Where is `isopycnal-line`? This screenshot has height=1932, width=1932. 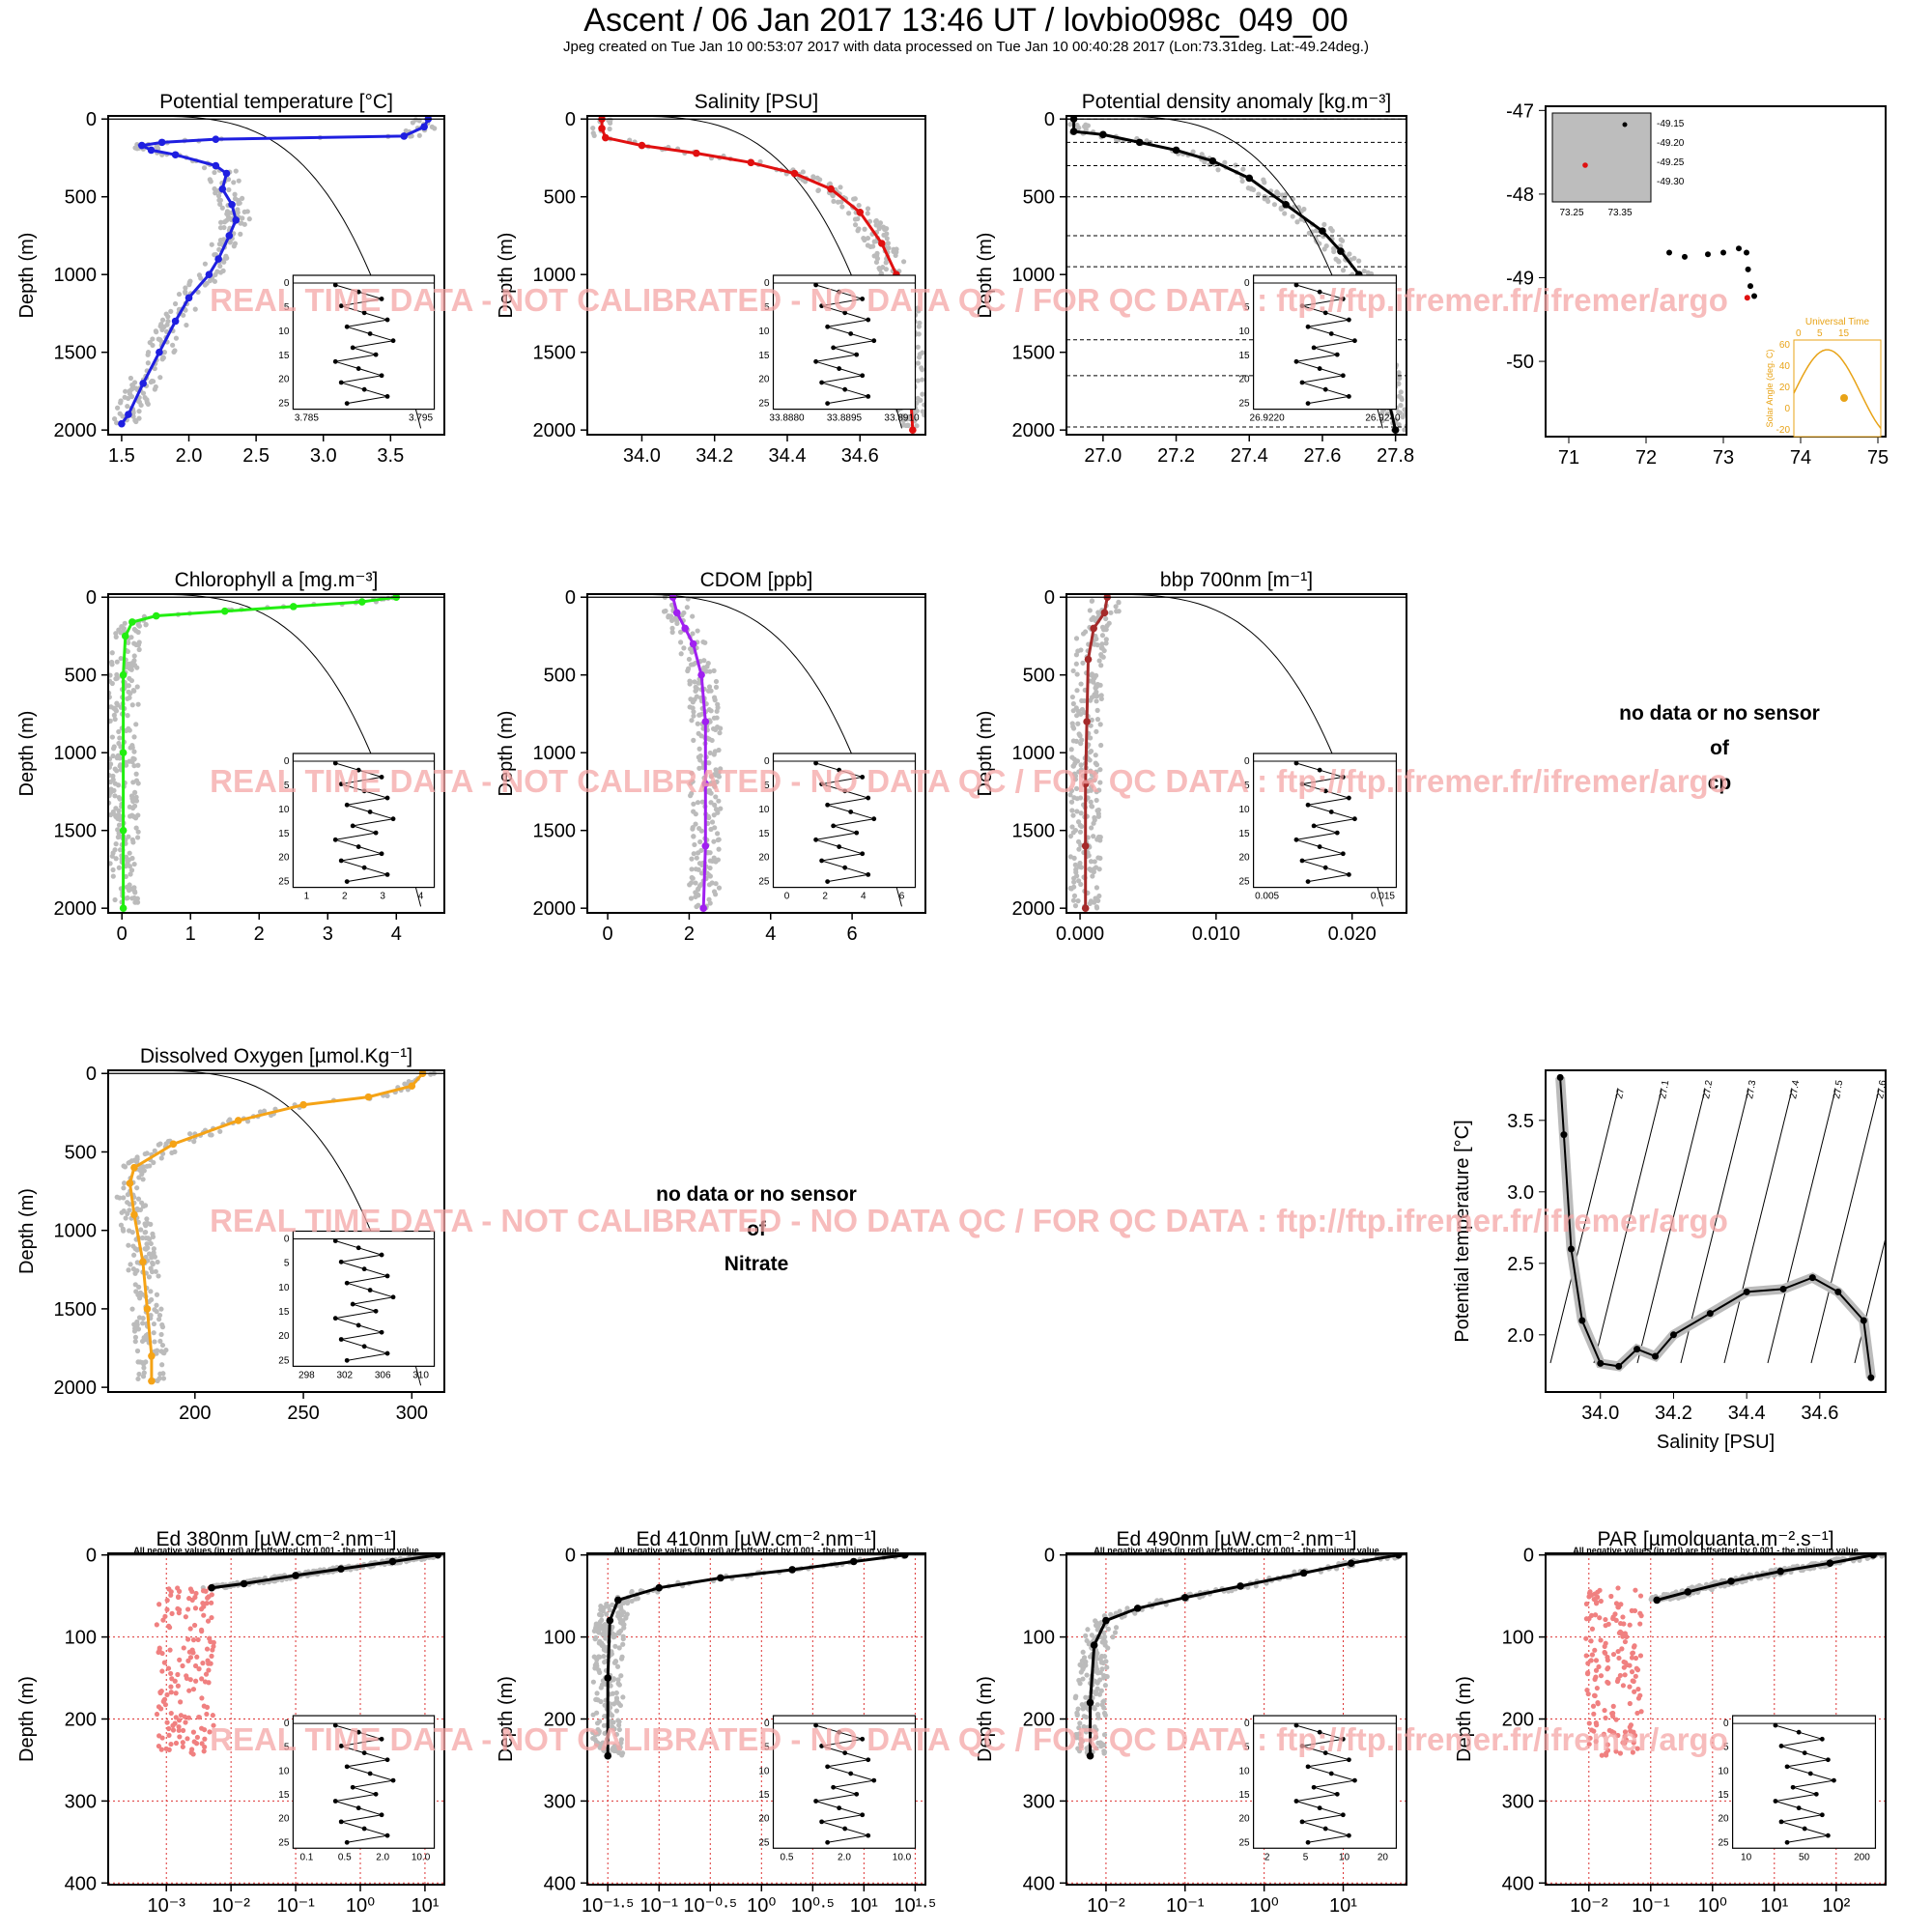 isopycnal-line is located at coordinates (1671, 1226).